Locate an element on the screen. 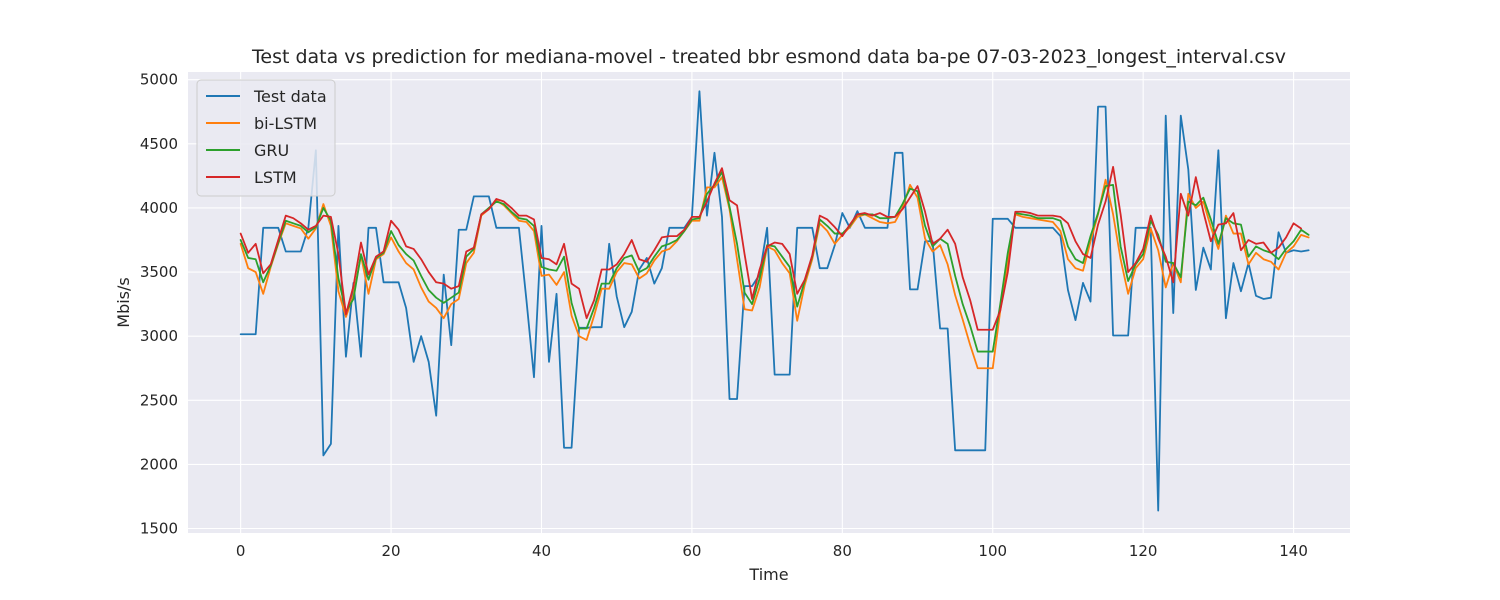 The image size is (1500, 600). x-axis-label: Time is located at coordinates (768, 574).